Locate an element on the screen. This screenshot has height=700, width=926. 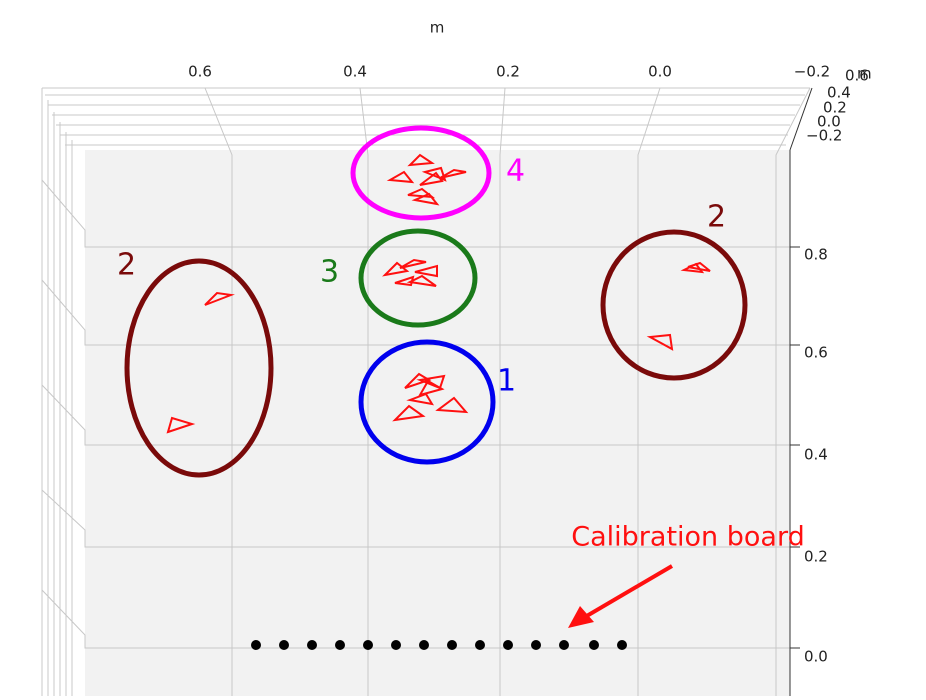
axis-label: m is located at coordinates (437, 28).